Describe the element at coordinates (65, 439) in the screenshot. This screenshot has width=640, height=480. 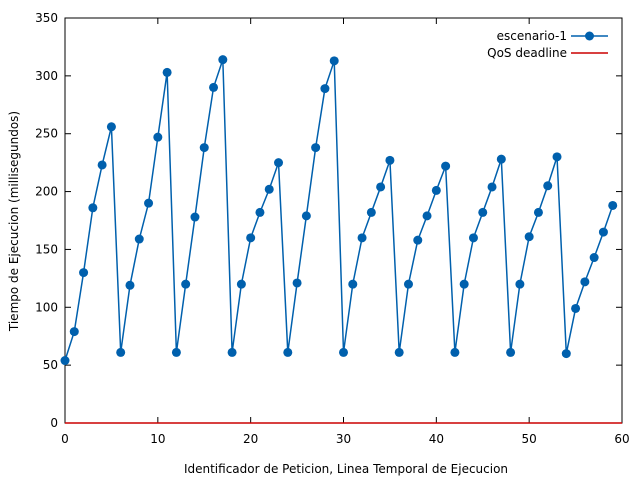
I see `x-tick-label: 0` at that location.